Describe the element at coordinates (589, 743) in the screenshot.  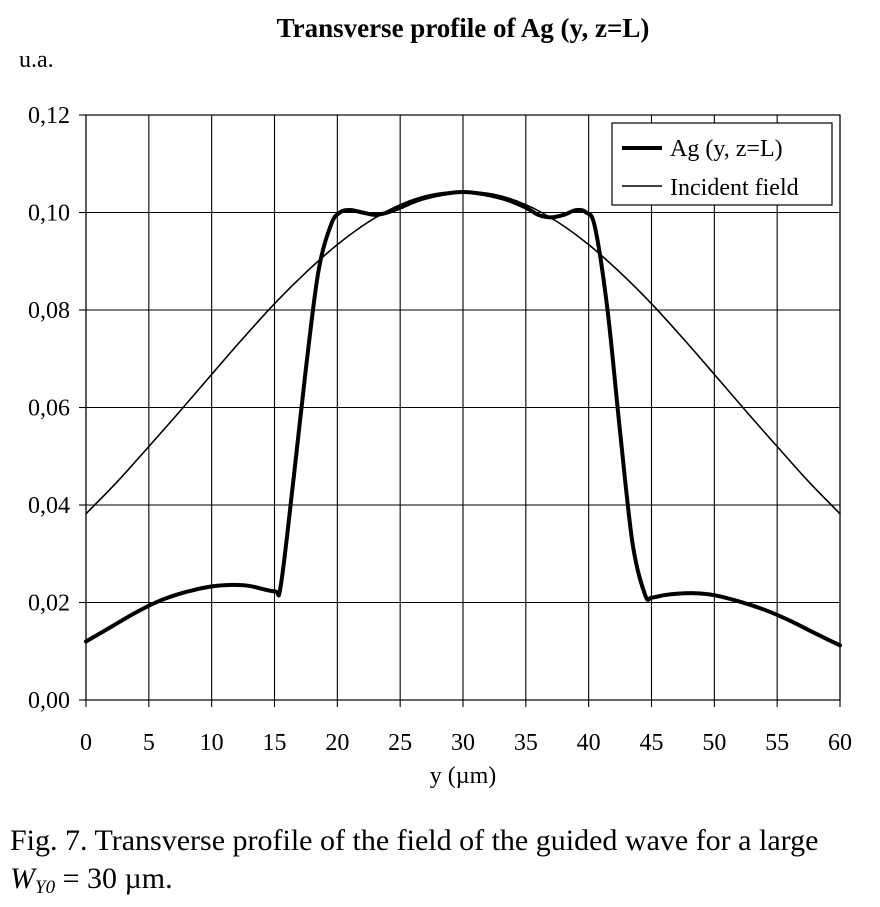
I see `x-tick-label: 40` at that location.